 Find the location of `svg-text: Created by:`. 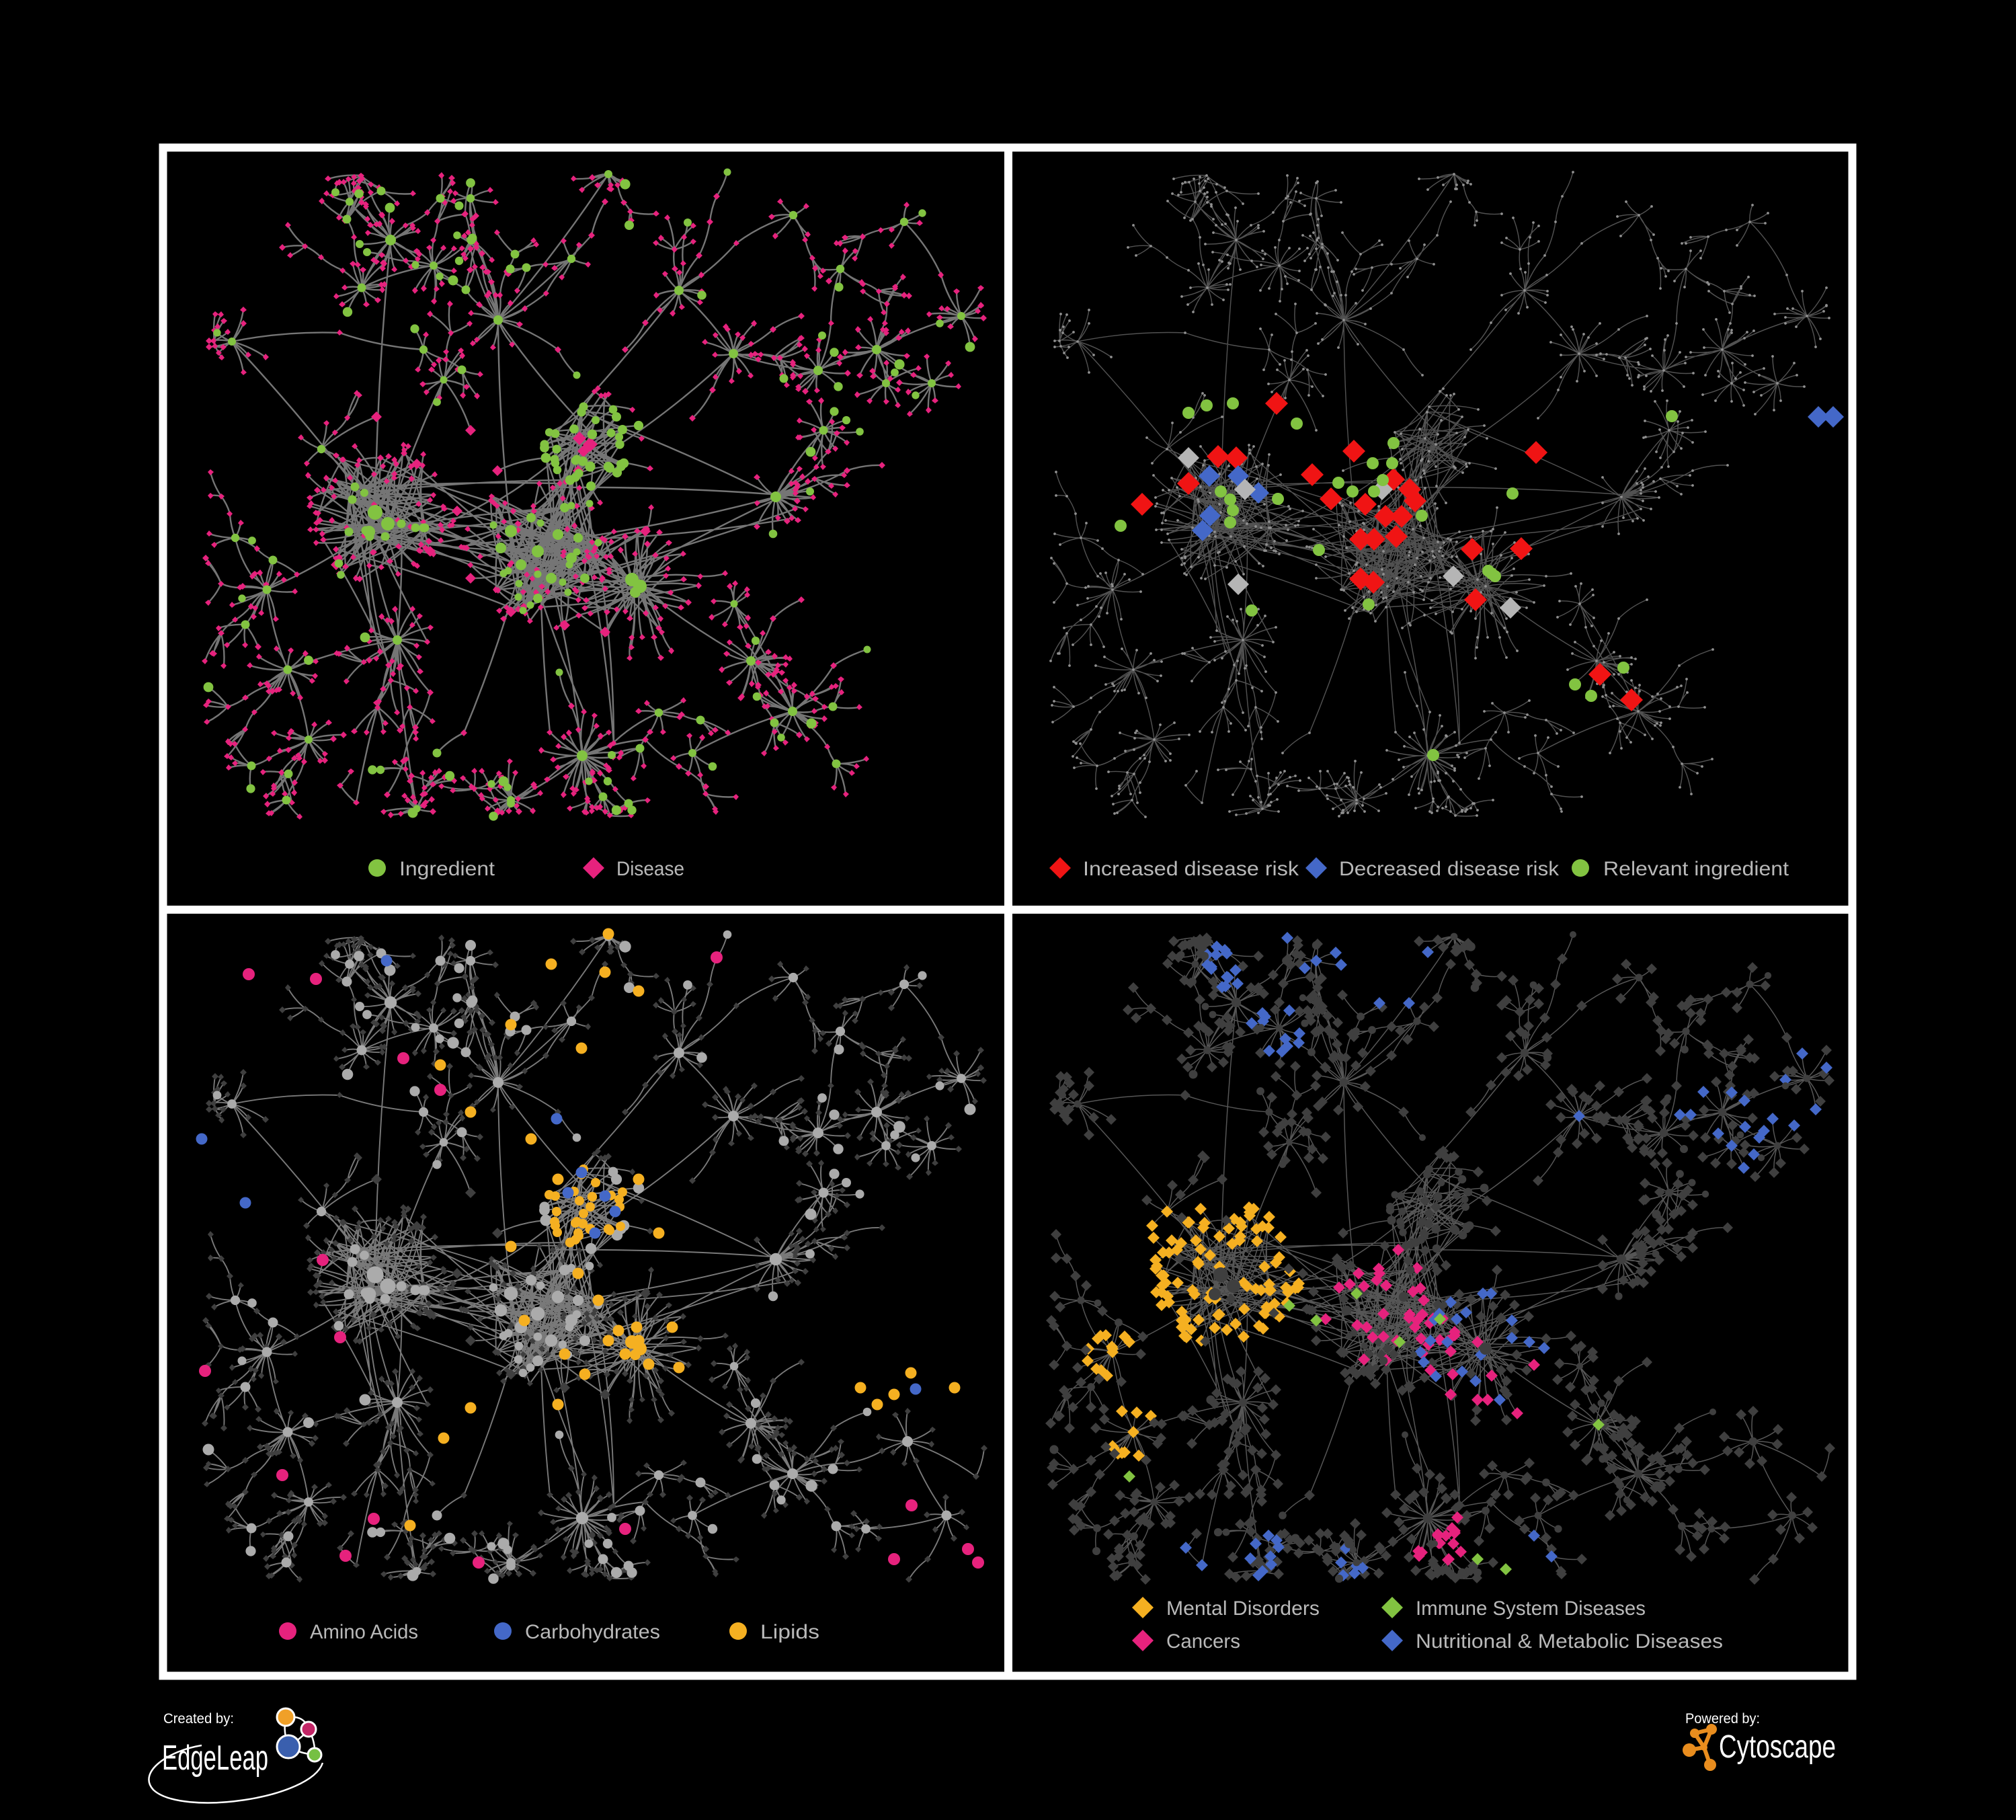

svg-text: Created by: is located at coordinates (198, 1719).